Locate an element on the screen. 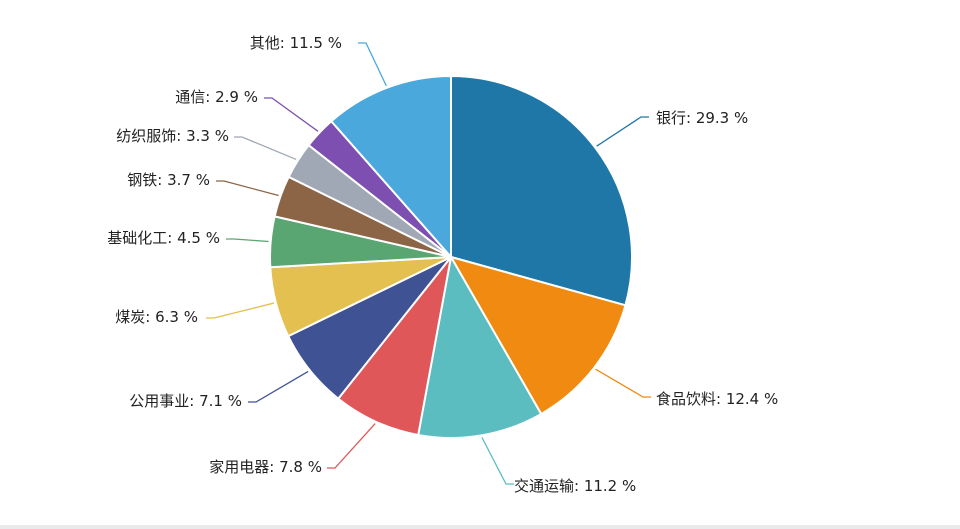 Image resolution: width=960 pixels, height=529 pixels. slice-label: 家用电器: 7.8 % is located at coordinates (265, 467).